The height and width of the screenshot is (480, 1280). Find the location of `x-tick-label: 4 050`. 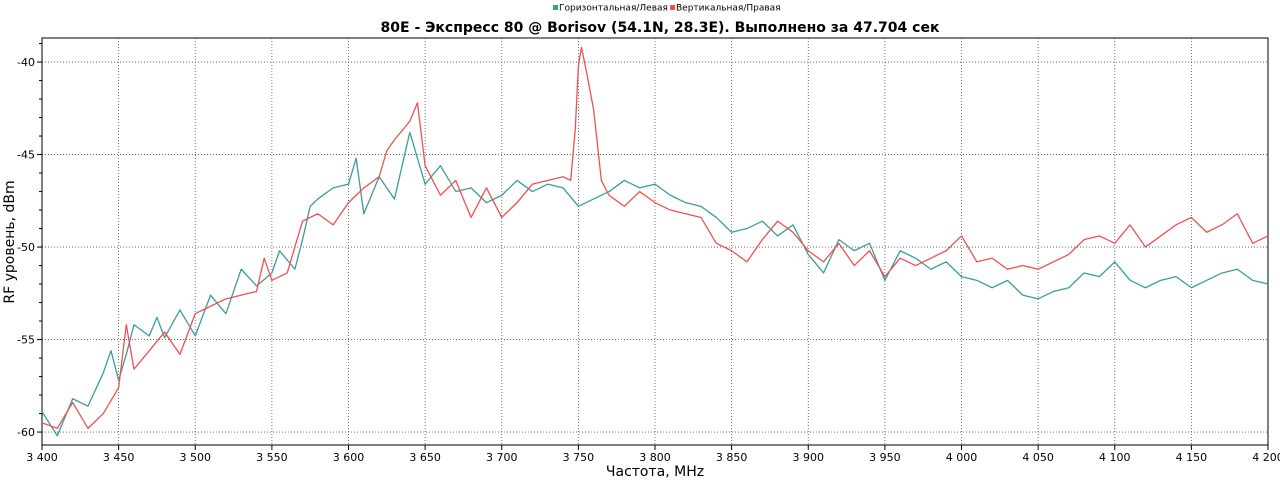

x-tick-label: 4 050 is located at coordinates (1038, 457).